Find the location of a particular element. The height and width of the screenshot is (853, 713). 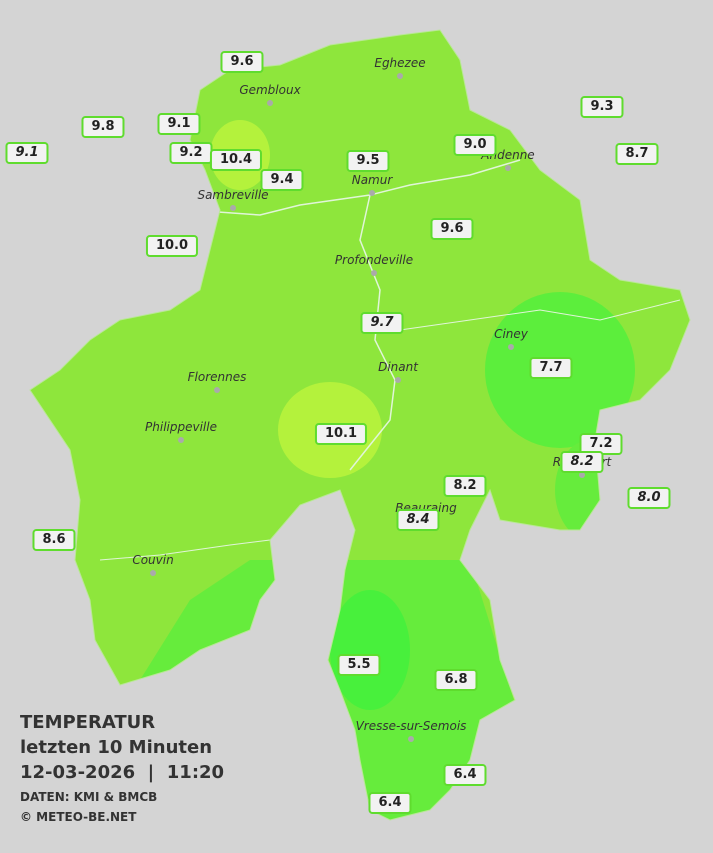

station-value: 9.0 is located at coordinates (475, 145).